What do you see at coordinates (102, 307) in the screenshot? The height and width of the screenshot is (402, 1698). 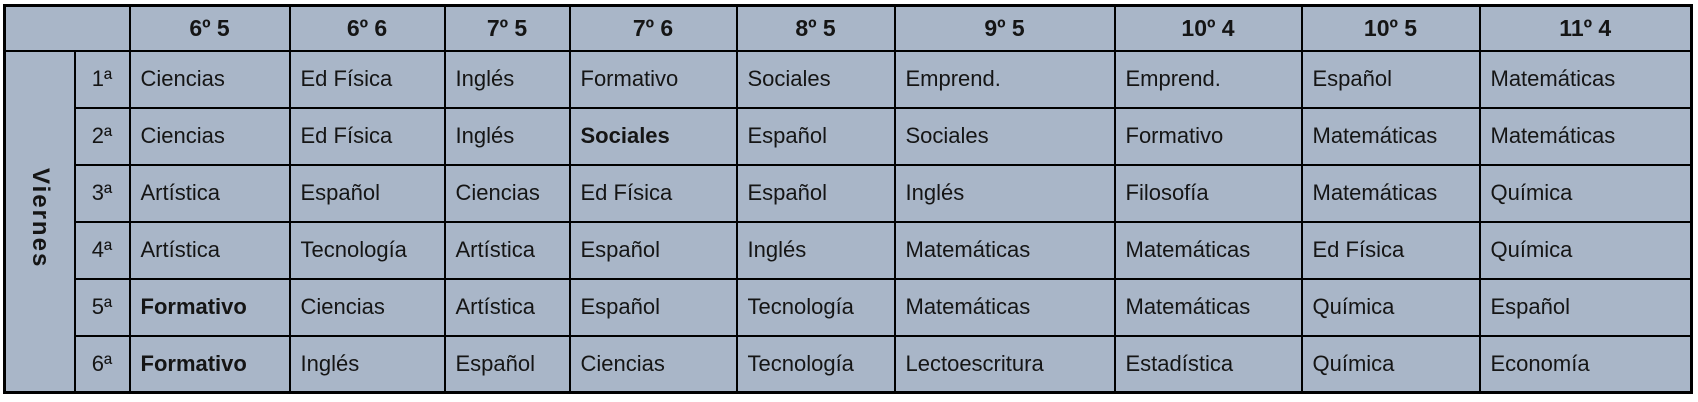 I see `period-label: 5ª` at bounding box center [102, 307].